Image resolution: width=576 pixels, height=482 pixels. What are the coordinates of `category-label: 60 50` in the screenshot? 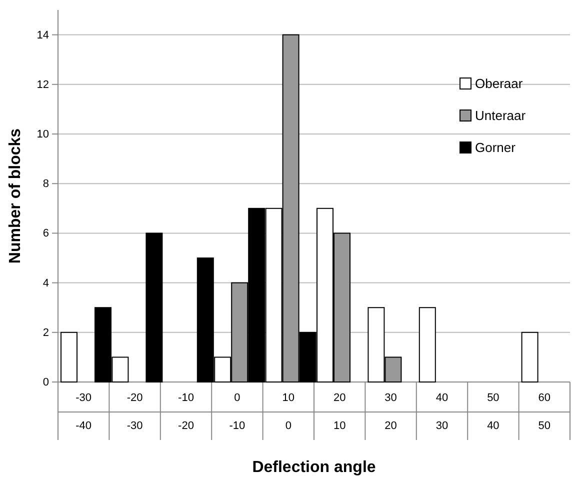 It's located at (544, 412).